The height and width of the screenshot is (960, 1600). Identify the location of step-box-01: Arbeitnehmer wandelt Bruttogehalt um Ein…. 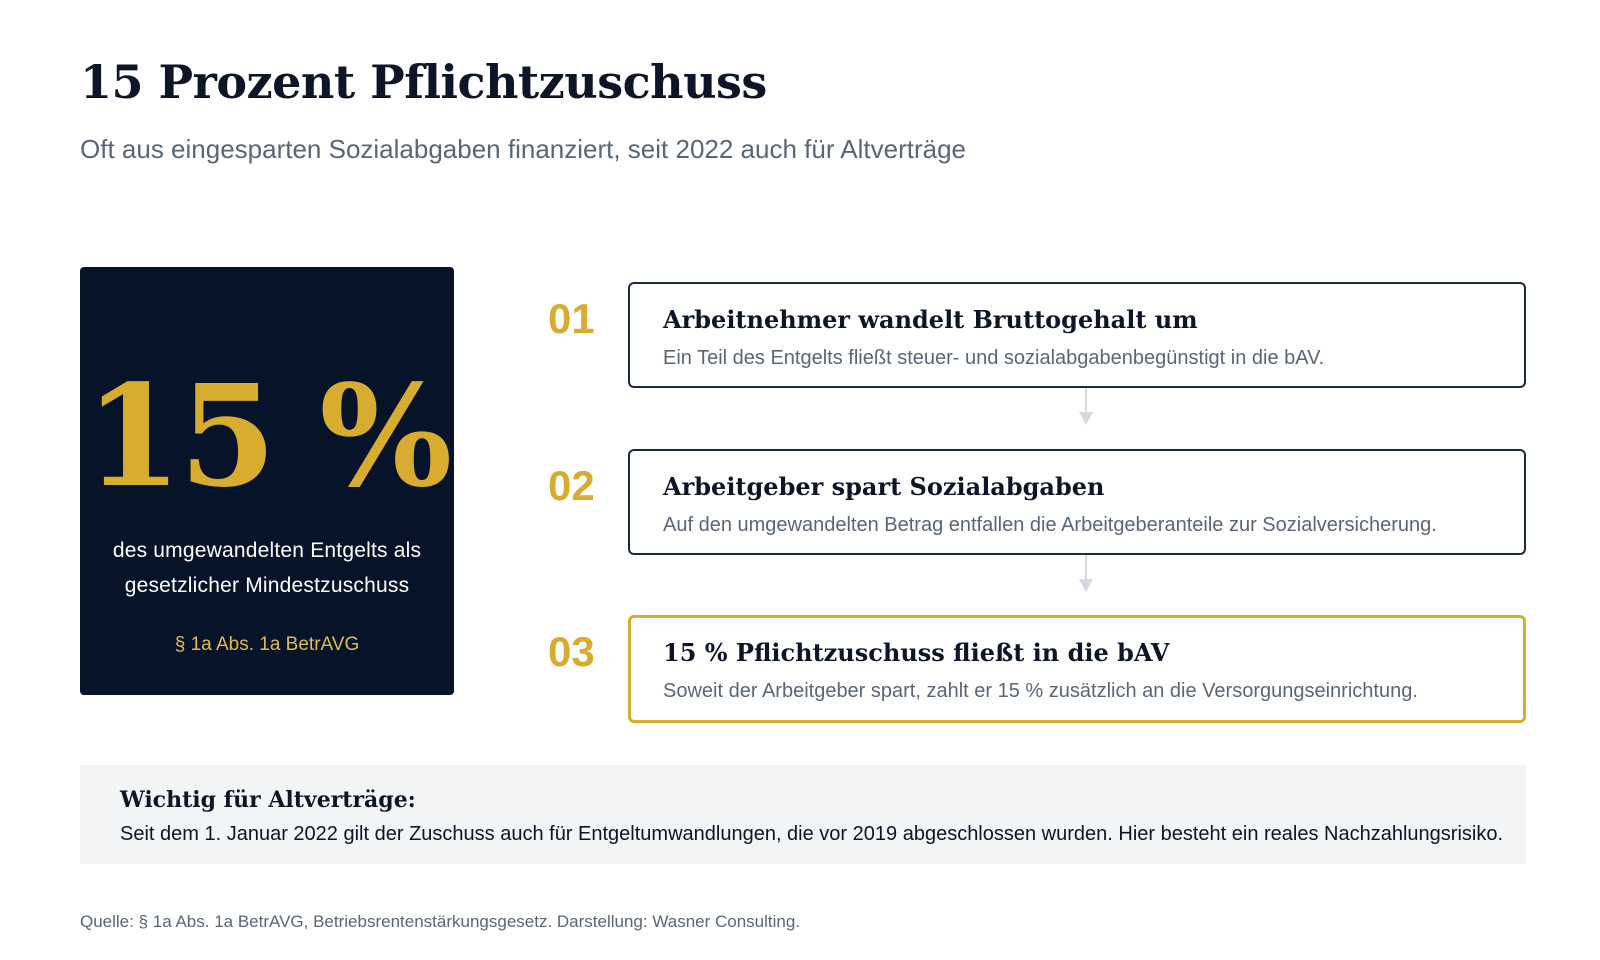
(1077, 335).